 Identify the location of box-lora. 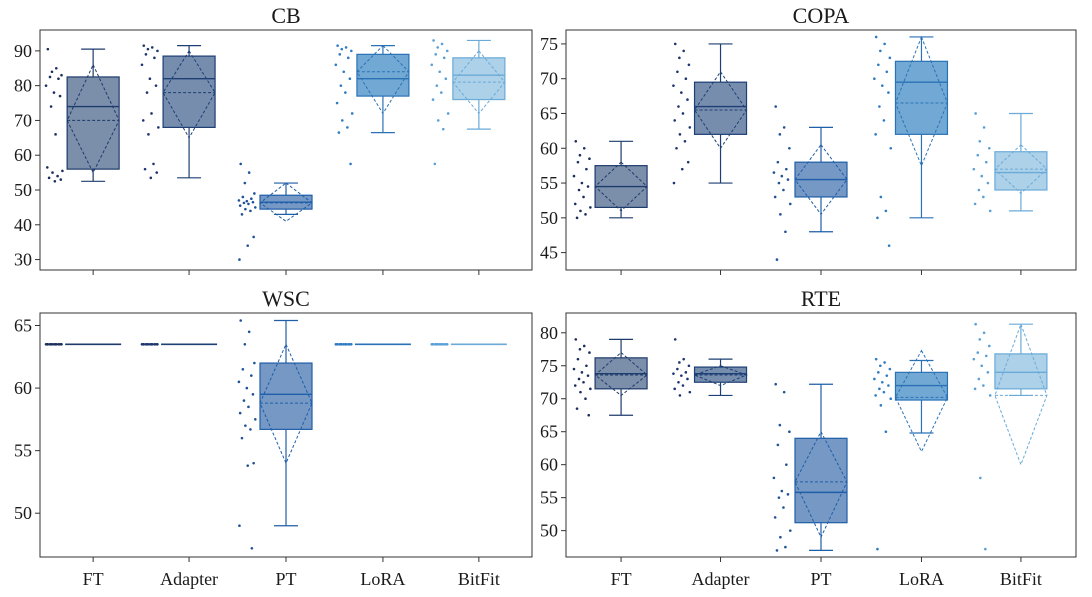
(372, 105).